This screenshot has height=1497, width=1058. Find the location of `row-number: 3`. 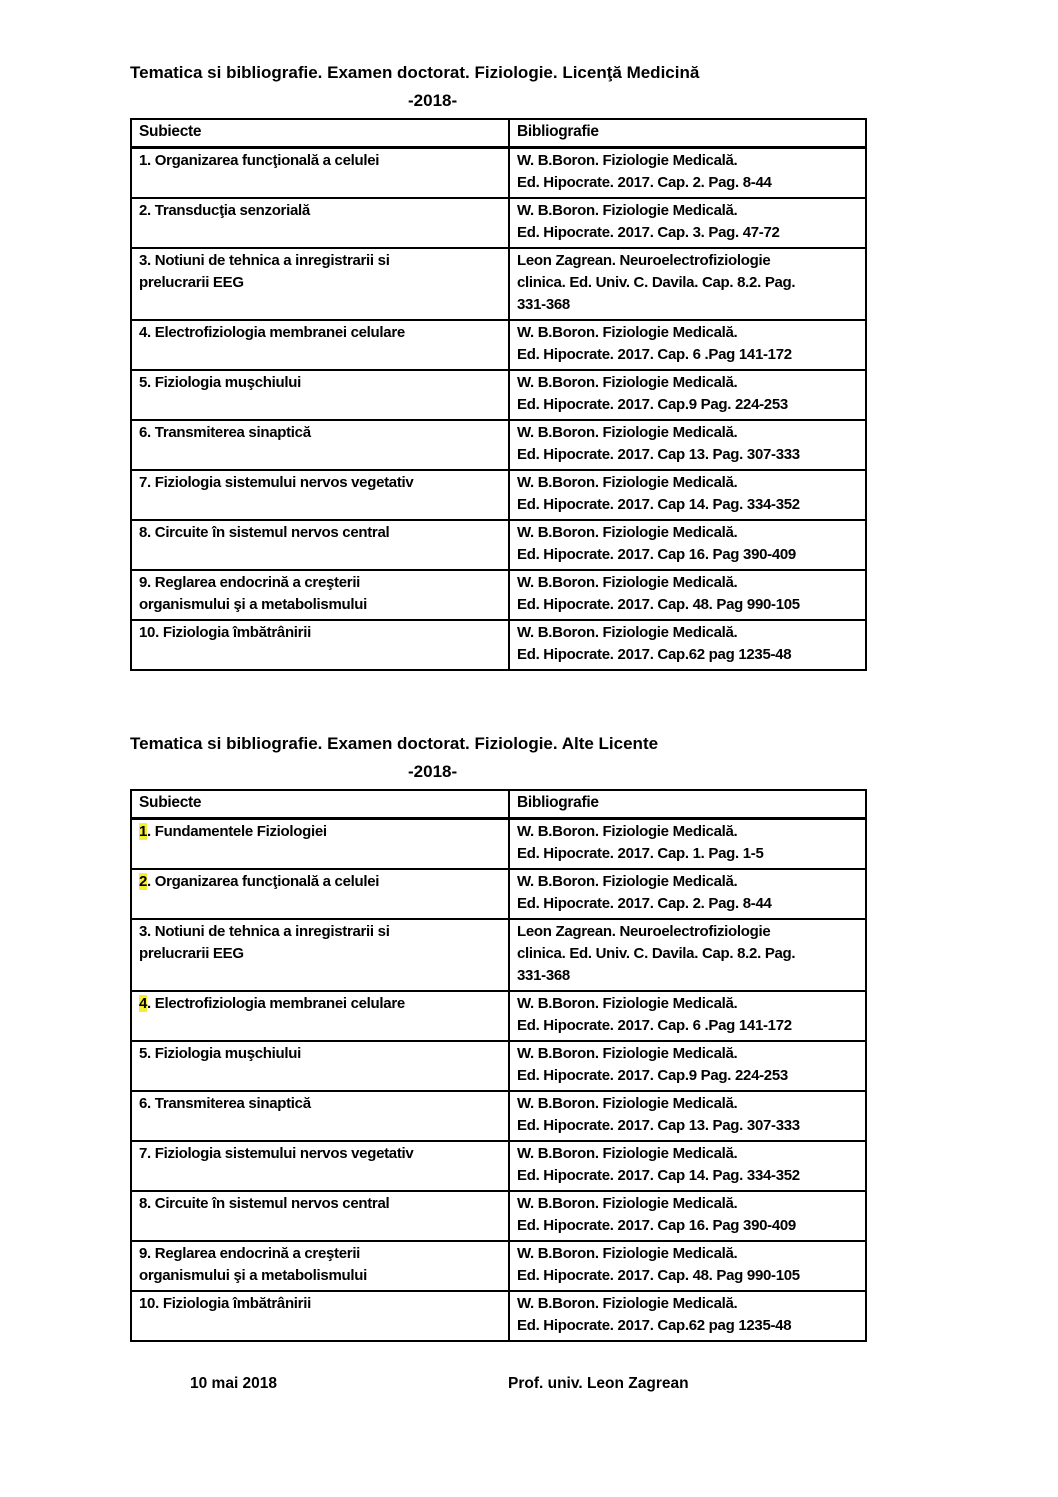

row-number: 3 is located at coordinates (143, 260).